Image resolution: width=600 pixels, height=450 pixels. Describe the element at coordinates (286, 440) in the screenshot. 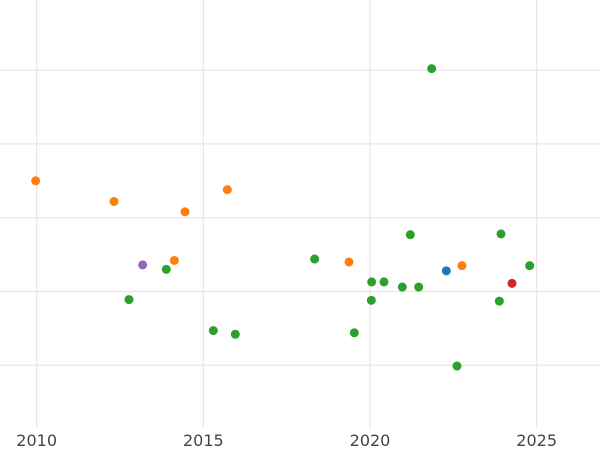

I see `x-axis-ticks: 2010 2015 2020 2025` at that location.